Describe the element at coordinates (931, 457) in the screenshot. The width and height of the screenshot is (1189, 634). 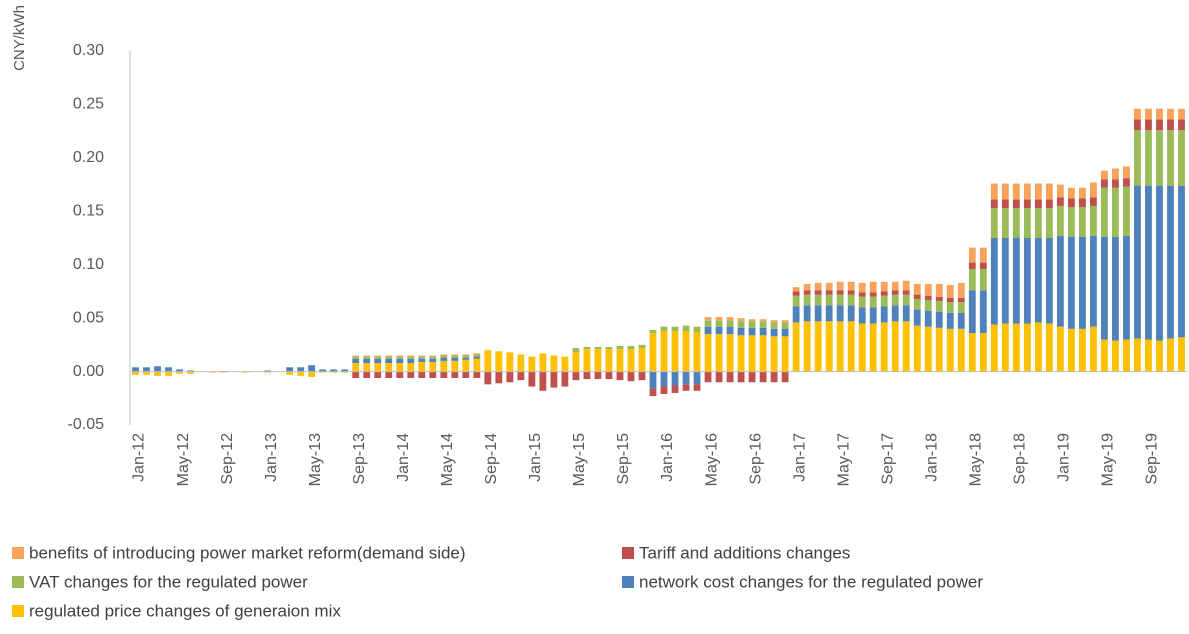
I see `x-tick-label: Jan-18` at that location.